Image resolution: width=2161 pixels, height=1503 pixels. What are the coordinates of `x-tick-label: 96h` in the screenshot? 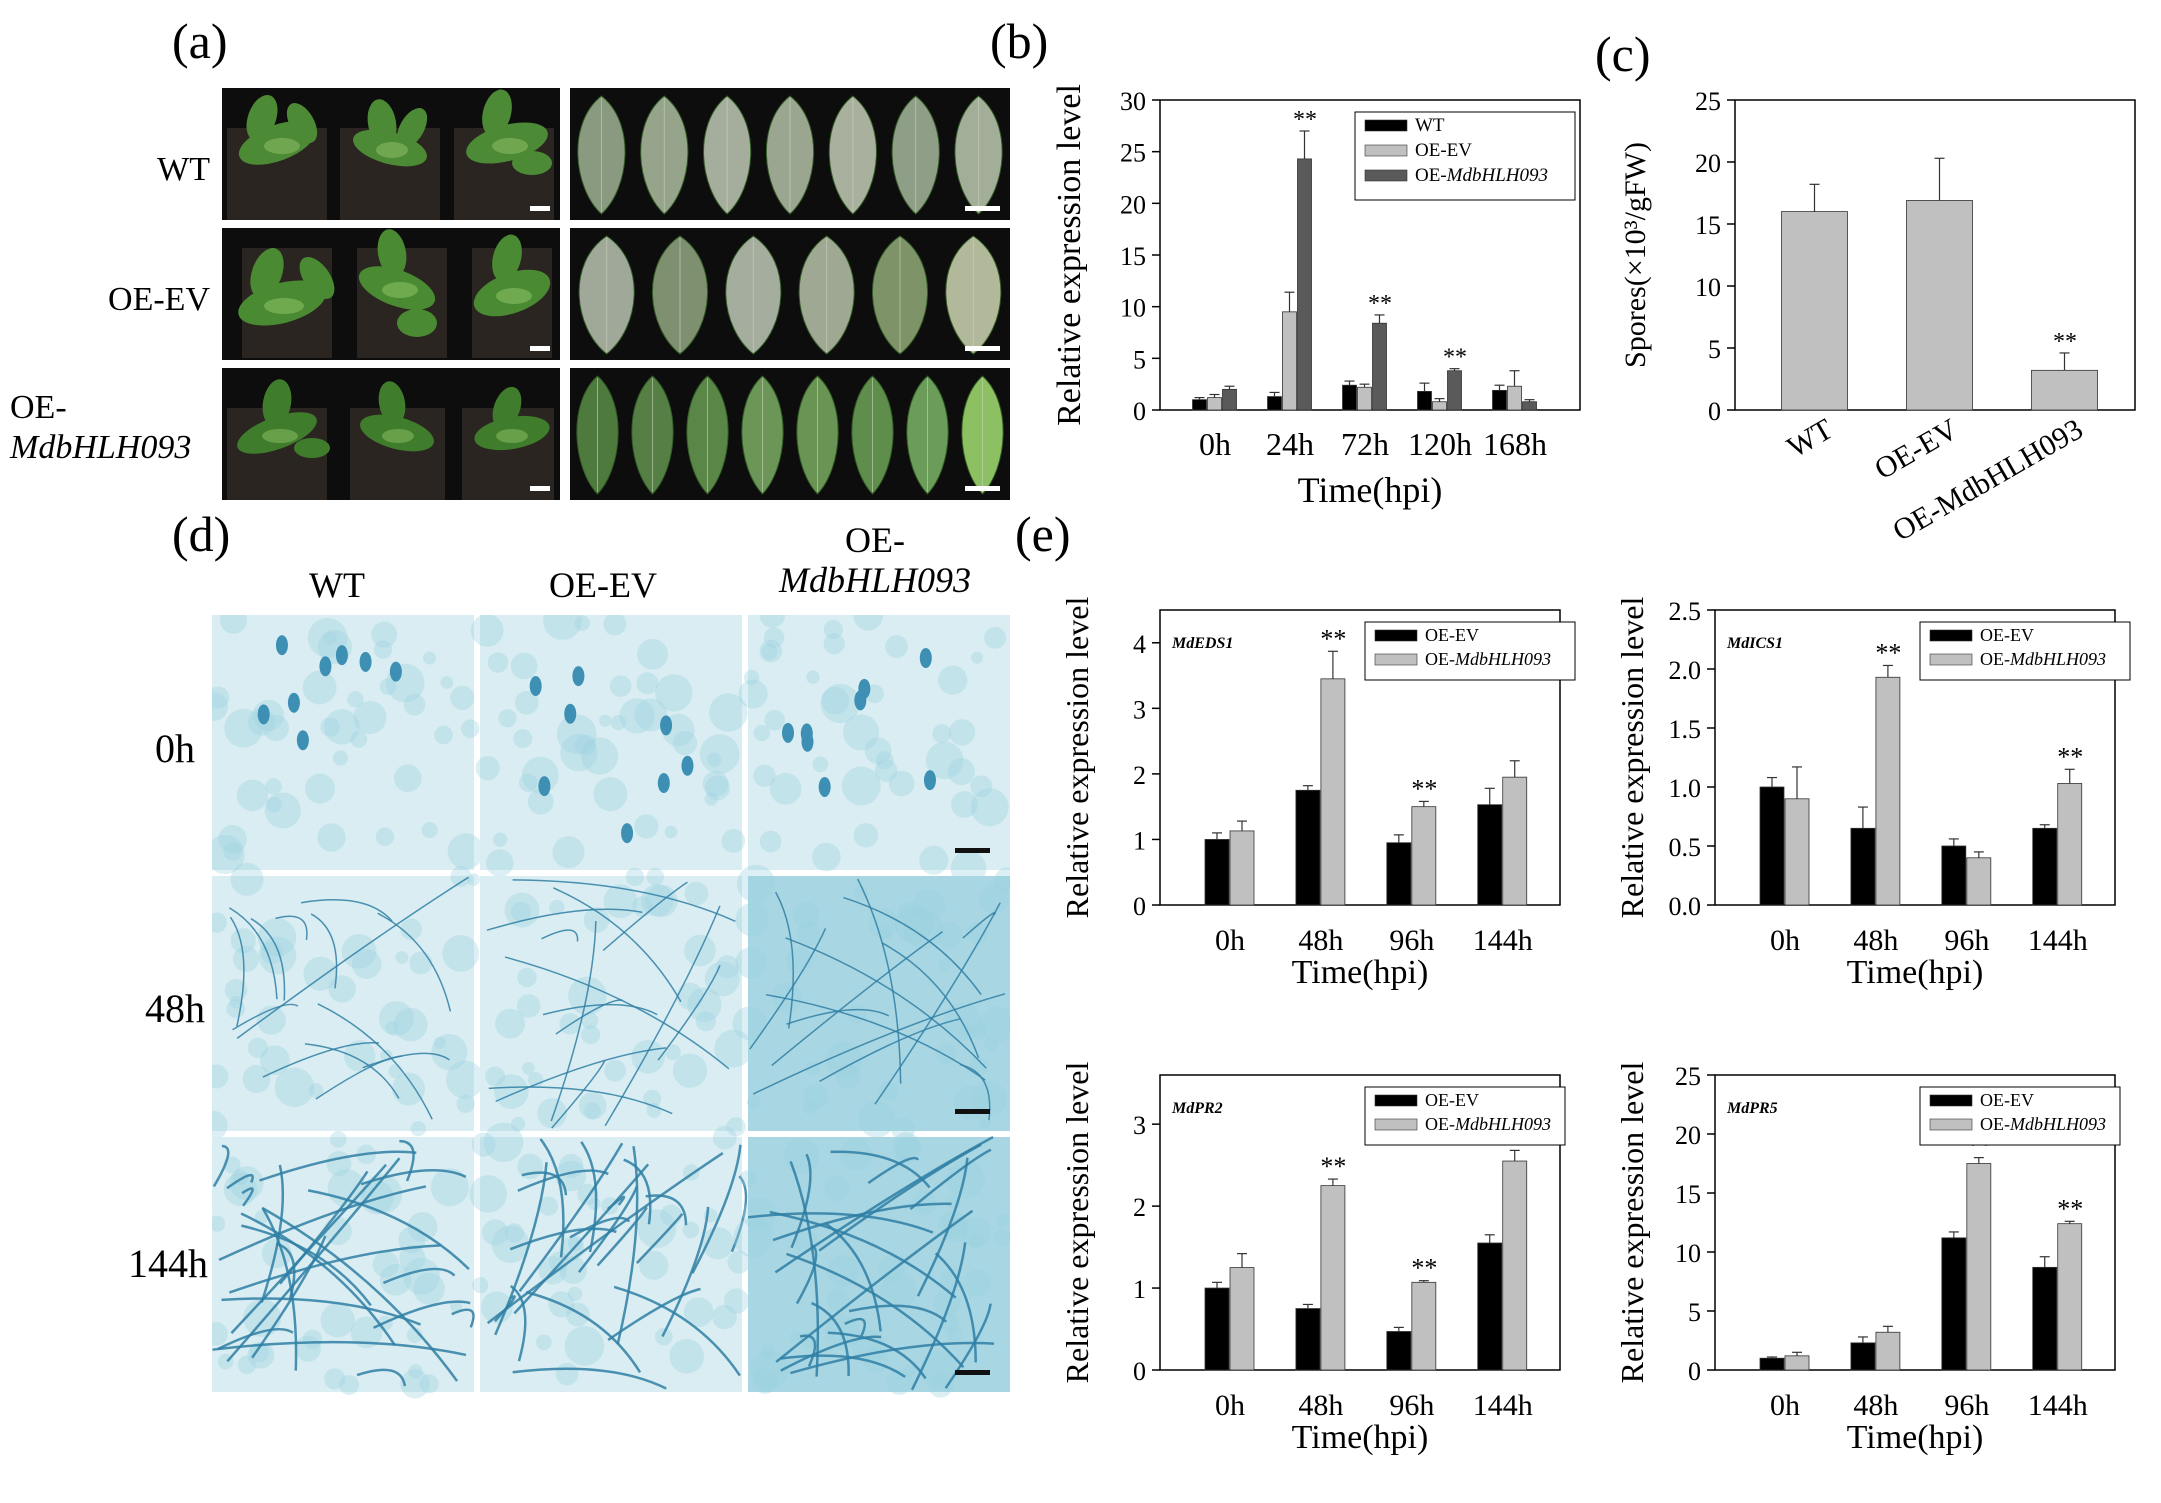 It's located at (1966, 1405).